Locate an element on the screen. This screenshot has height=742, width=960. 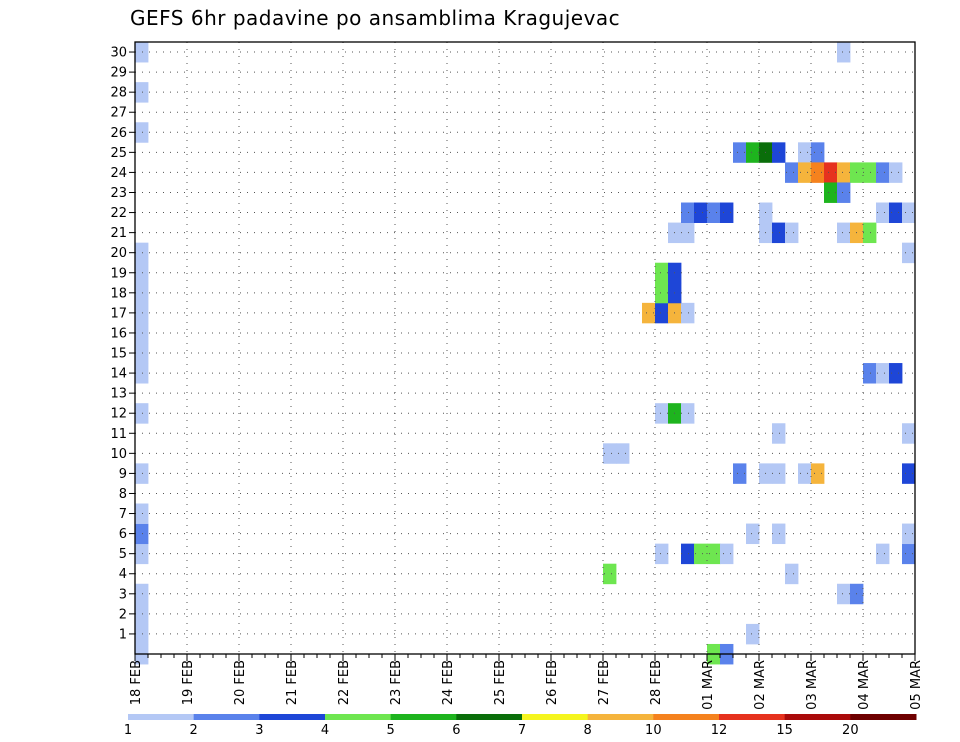
x-tick-label: 20 FEB is located at coordinates (240, 682).